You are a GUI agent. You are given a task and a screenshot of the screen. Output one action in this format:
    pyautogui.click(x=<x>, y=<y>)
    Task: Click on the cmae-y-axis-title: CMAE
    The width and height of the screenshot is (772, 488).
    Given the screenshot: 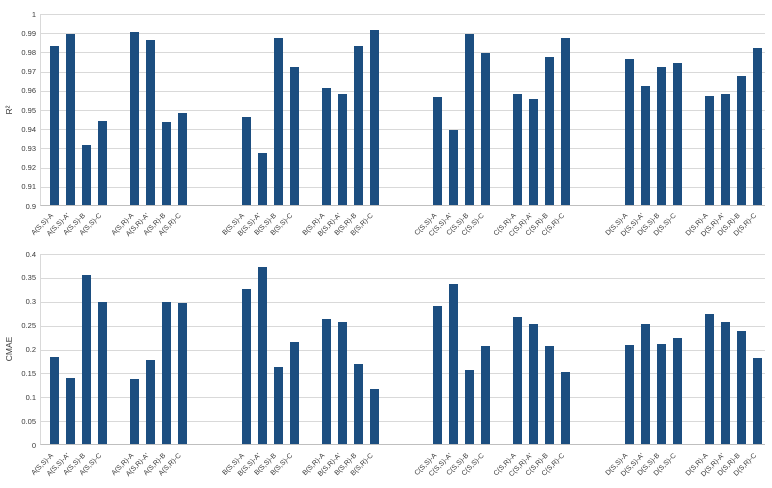 What is the action you would take?
    pyautogui.click(x=9, y=349)
    